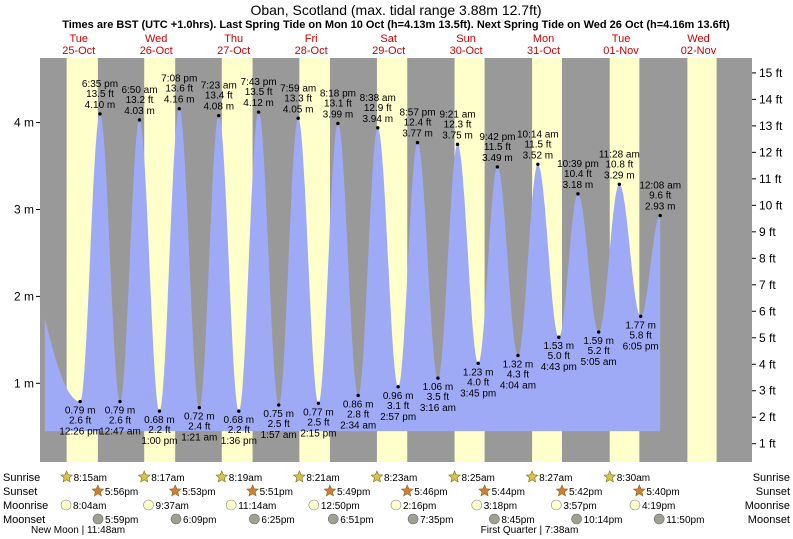  I want to click on row-label-right: Sunrise, so click(771, 478).